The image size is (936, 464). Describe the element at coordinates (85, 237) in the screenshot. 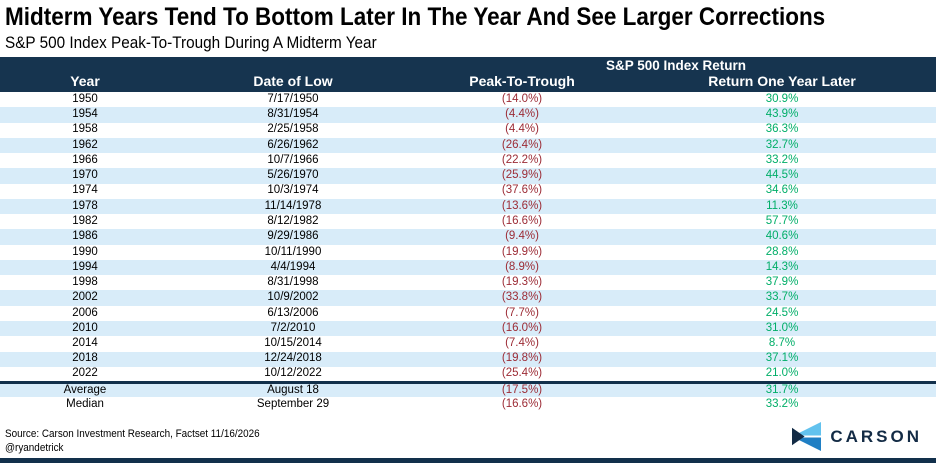

I see `year-cell: 1986` at that location.